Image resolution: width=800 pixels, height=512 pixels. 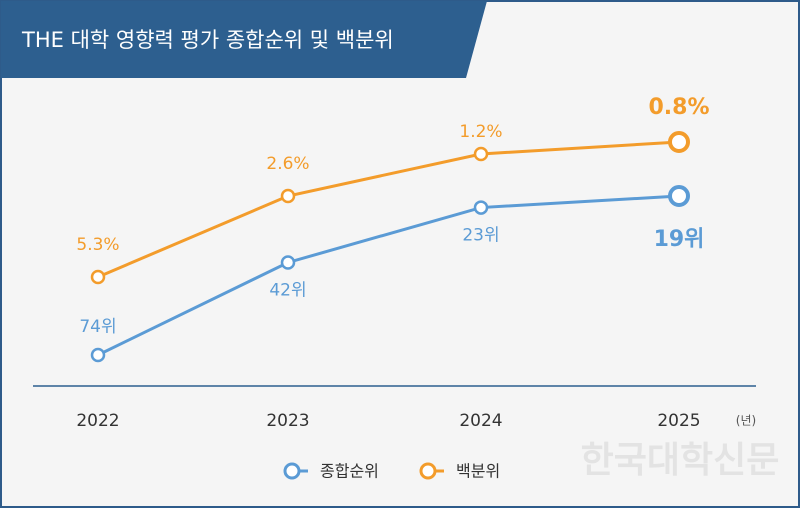 What do you see at coordinates (746, 421) in the screenshot?
I see `x-unit: (년)` at bounding box center [746, 421].